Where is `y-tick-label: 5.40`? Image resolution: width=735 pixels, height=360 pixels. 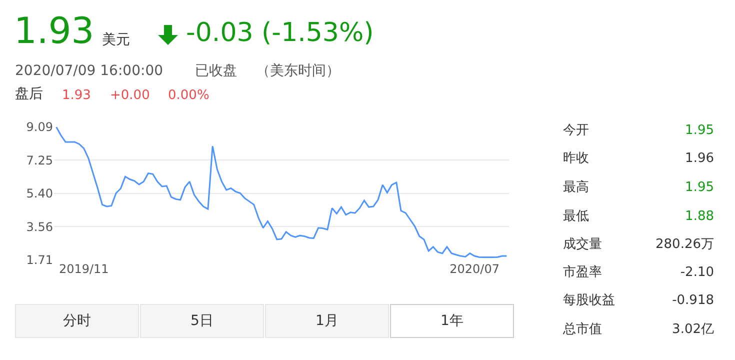
y-tick-label: 5.40 is located at coordinates (39, 193).